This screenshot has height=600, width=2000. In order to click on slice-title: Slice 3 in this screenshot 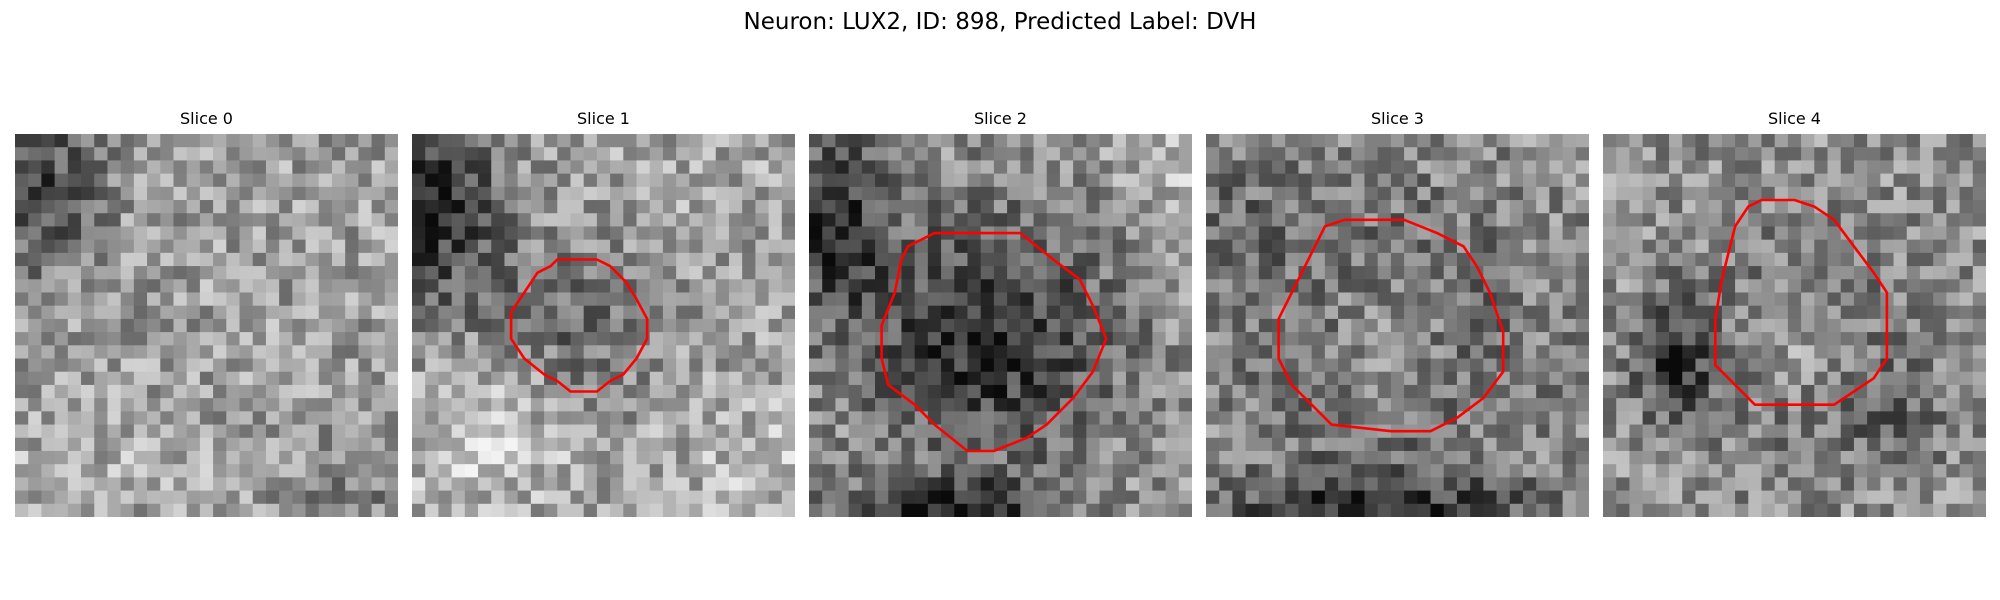, I will do `click(1397, 118)`.